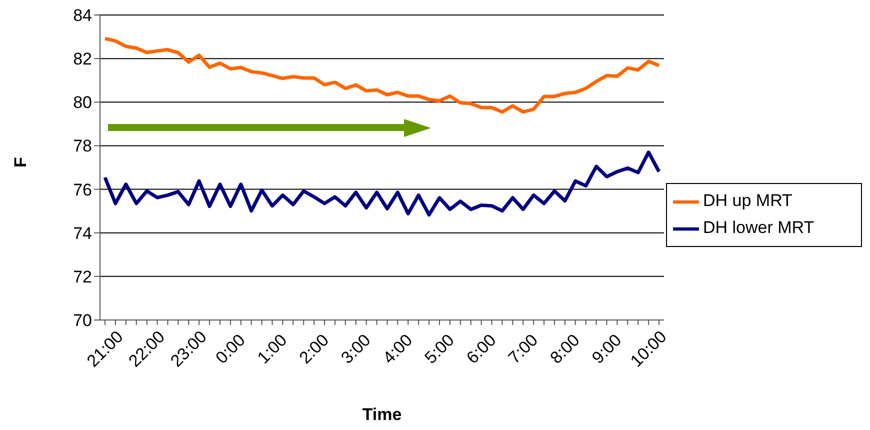 The height and width of the screenshot is (430, 870). Describe the element at coordinates (397, 349) in the screenshot. I see `x-tick-label: 4:00` at that location.